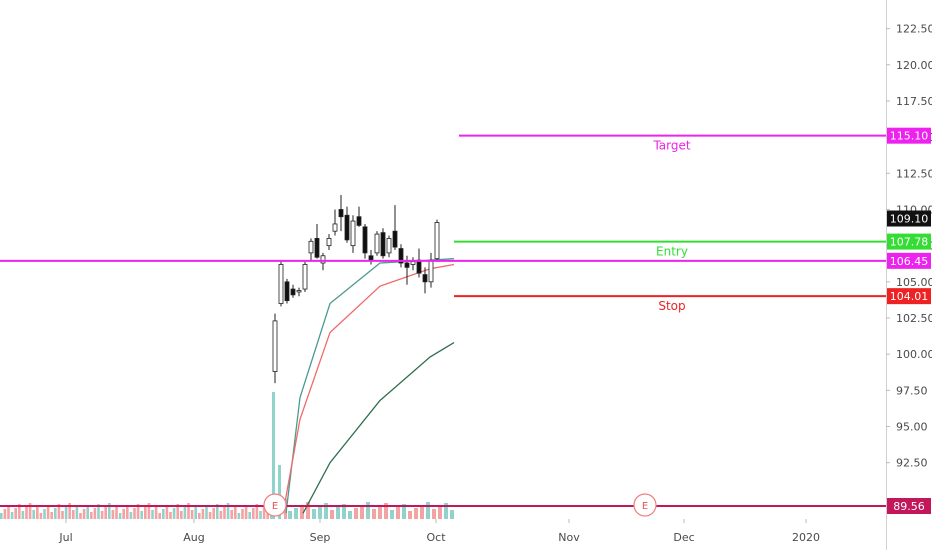  I want to click on last-price-tag, so click(909, 218).